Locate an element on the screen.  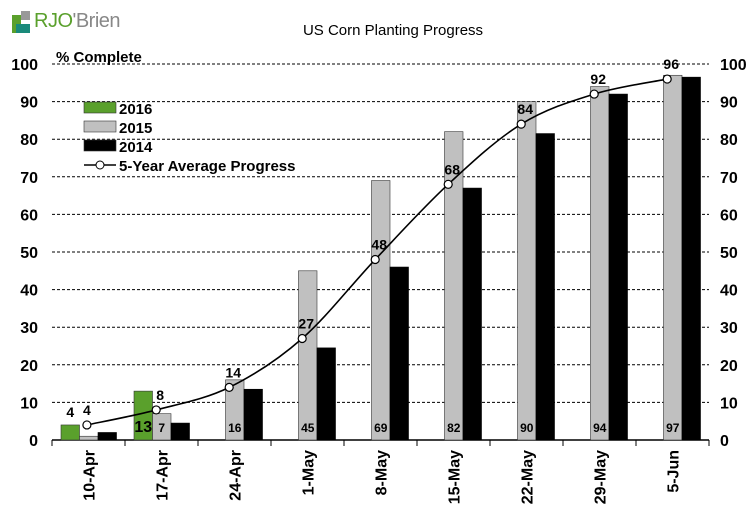
chart-title: US Corn Planting Progress is located at coordinates (393, 30).